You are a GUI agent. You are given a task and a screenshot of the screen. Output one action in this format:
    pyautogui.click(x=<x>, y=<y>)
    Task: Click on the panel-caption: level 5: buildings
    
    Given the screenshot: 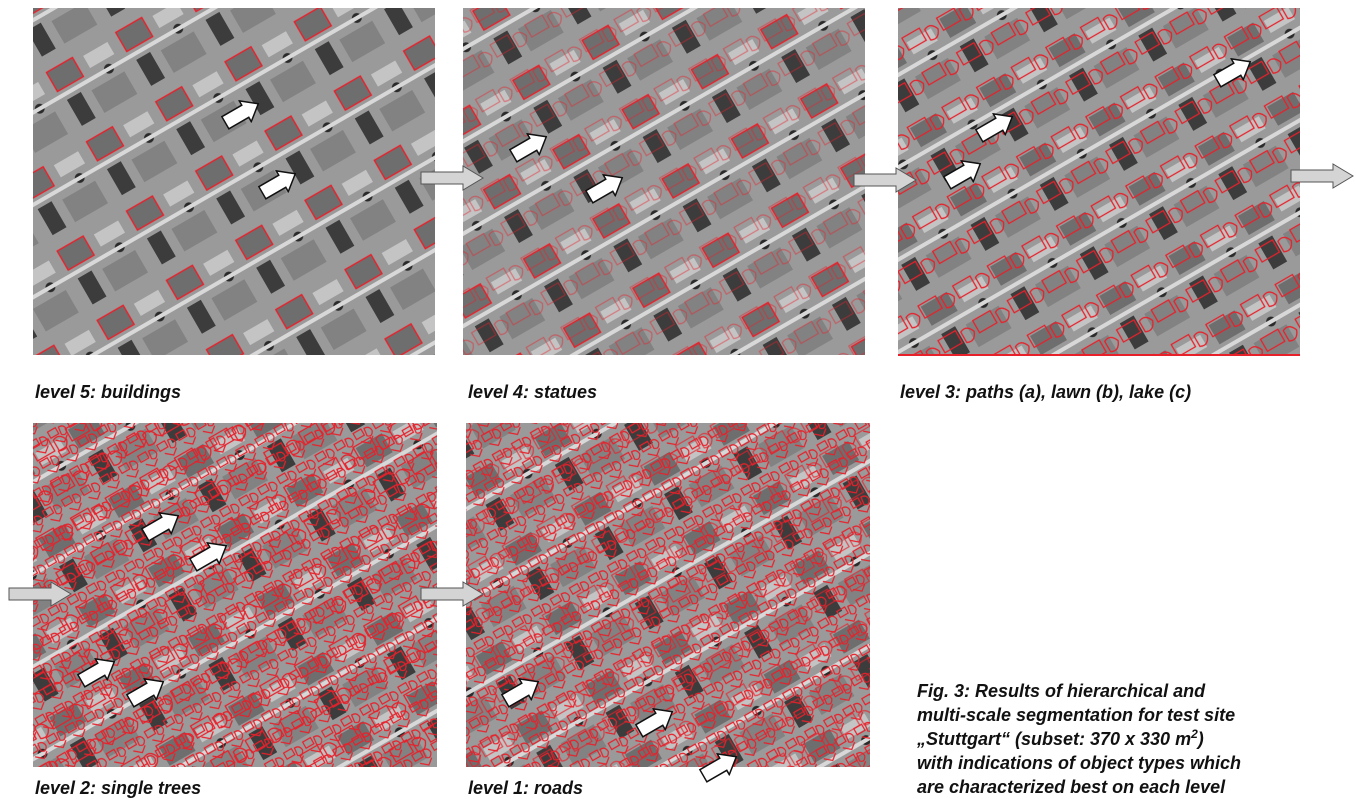 What is the action you would take?
    pyautogui.click(x=108, y=392)
    